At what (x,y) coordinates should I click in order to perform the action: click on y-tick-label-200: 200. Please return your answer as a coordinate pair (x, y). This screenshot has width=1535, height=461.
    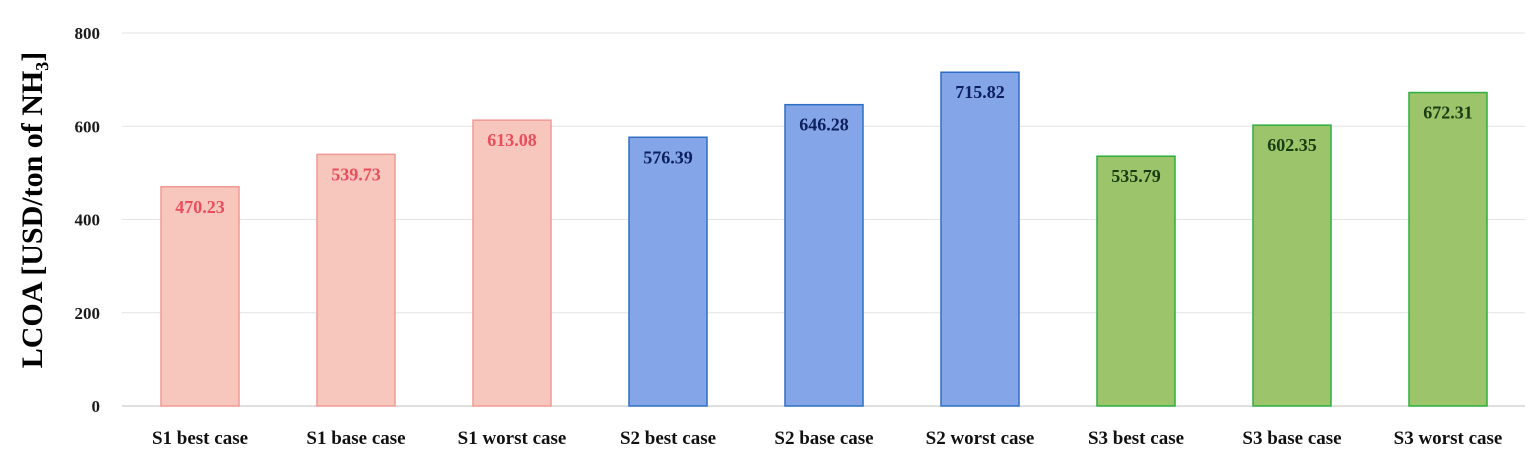
    Looking at the image, I should click on (88, 313).